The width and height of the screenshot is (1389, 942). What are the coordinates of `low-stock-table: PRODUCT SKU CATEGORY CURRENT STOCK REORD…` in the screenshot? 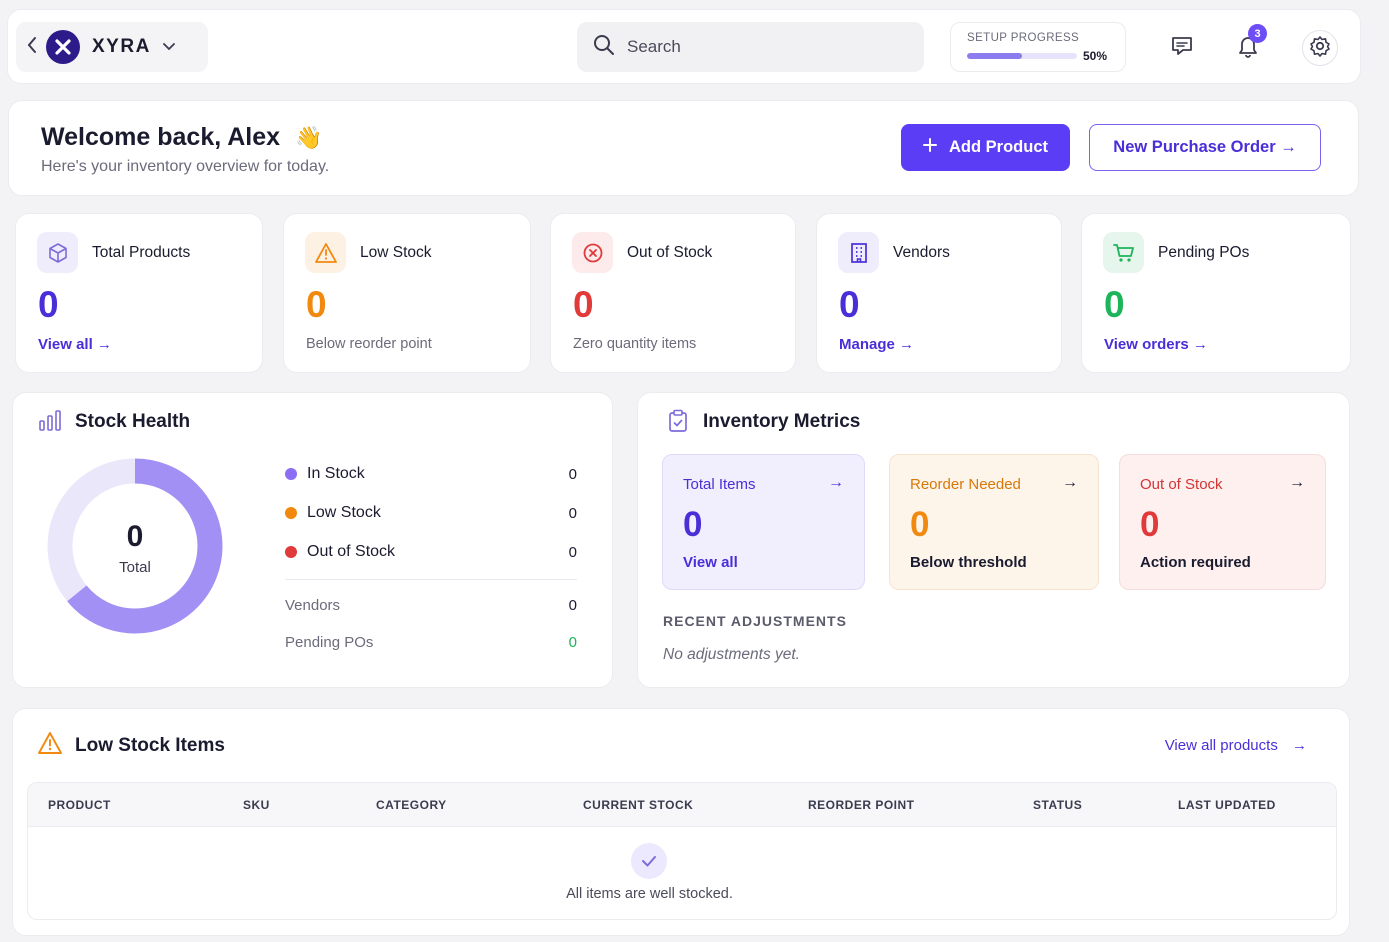 It's located at (682, 851).